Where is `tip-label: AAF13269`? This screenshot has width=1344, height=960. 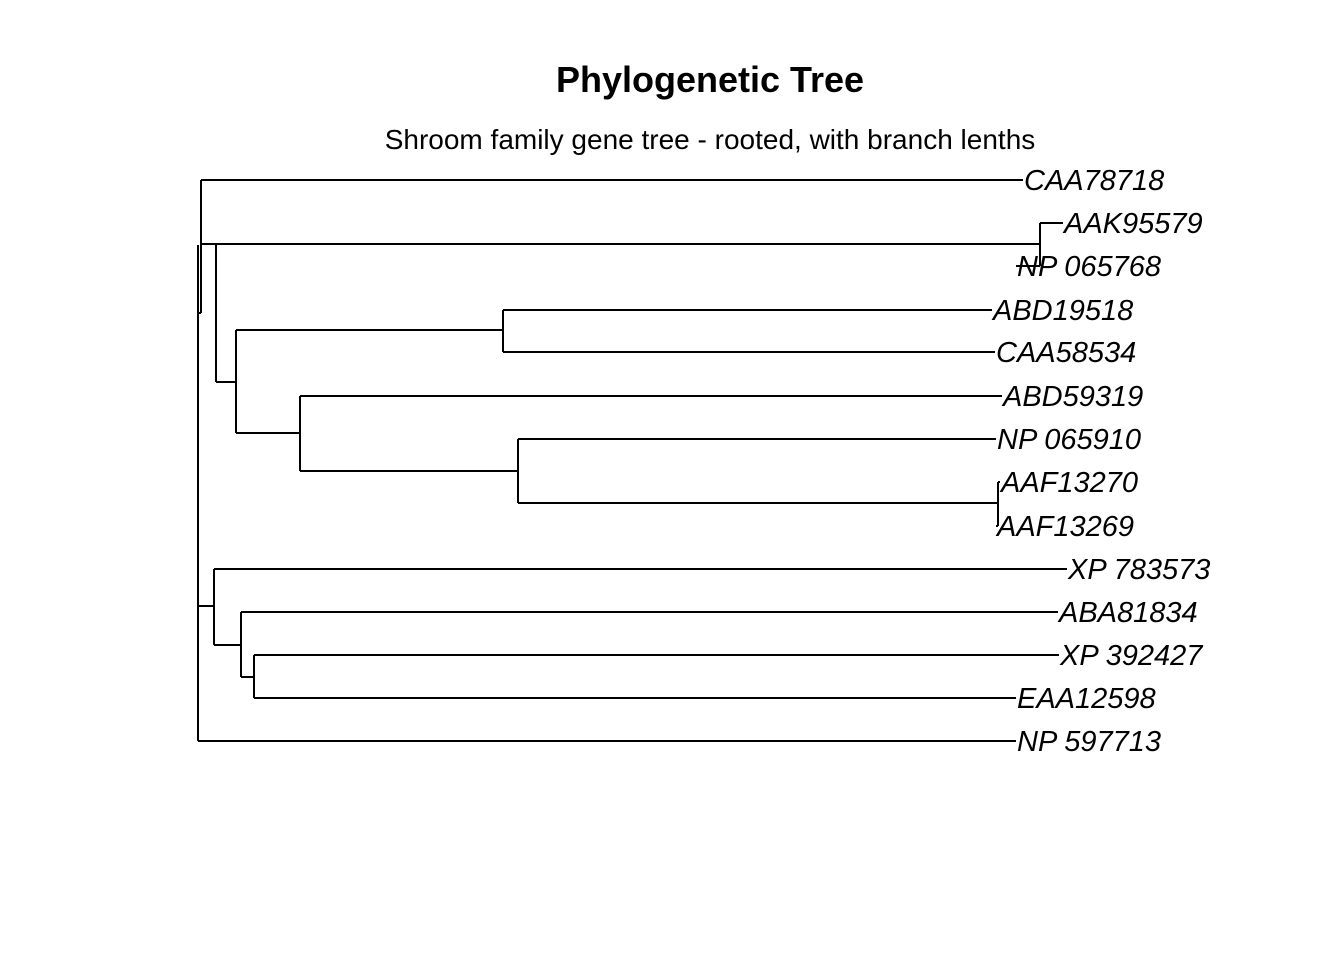 tip-label: AAF13269 is located at coordinates (1064, 527).